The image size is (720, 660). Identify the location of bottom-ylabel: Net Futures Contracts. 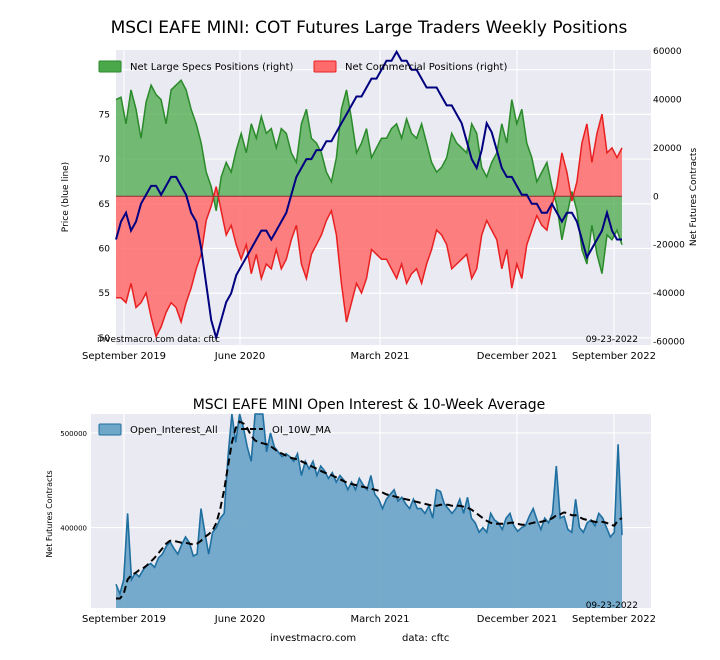
(49, 513).